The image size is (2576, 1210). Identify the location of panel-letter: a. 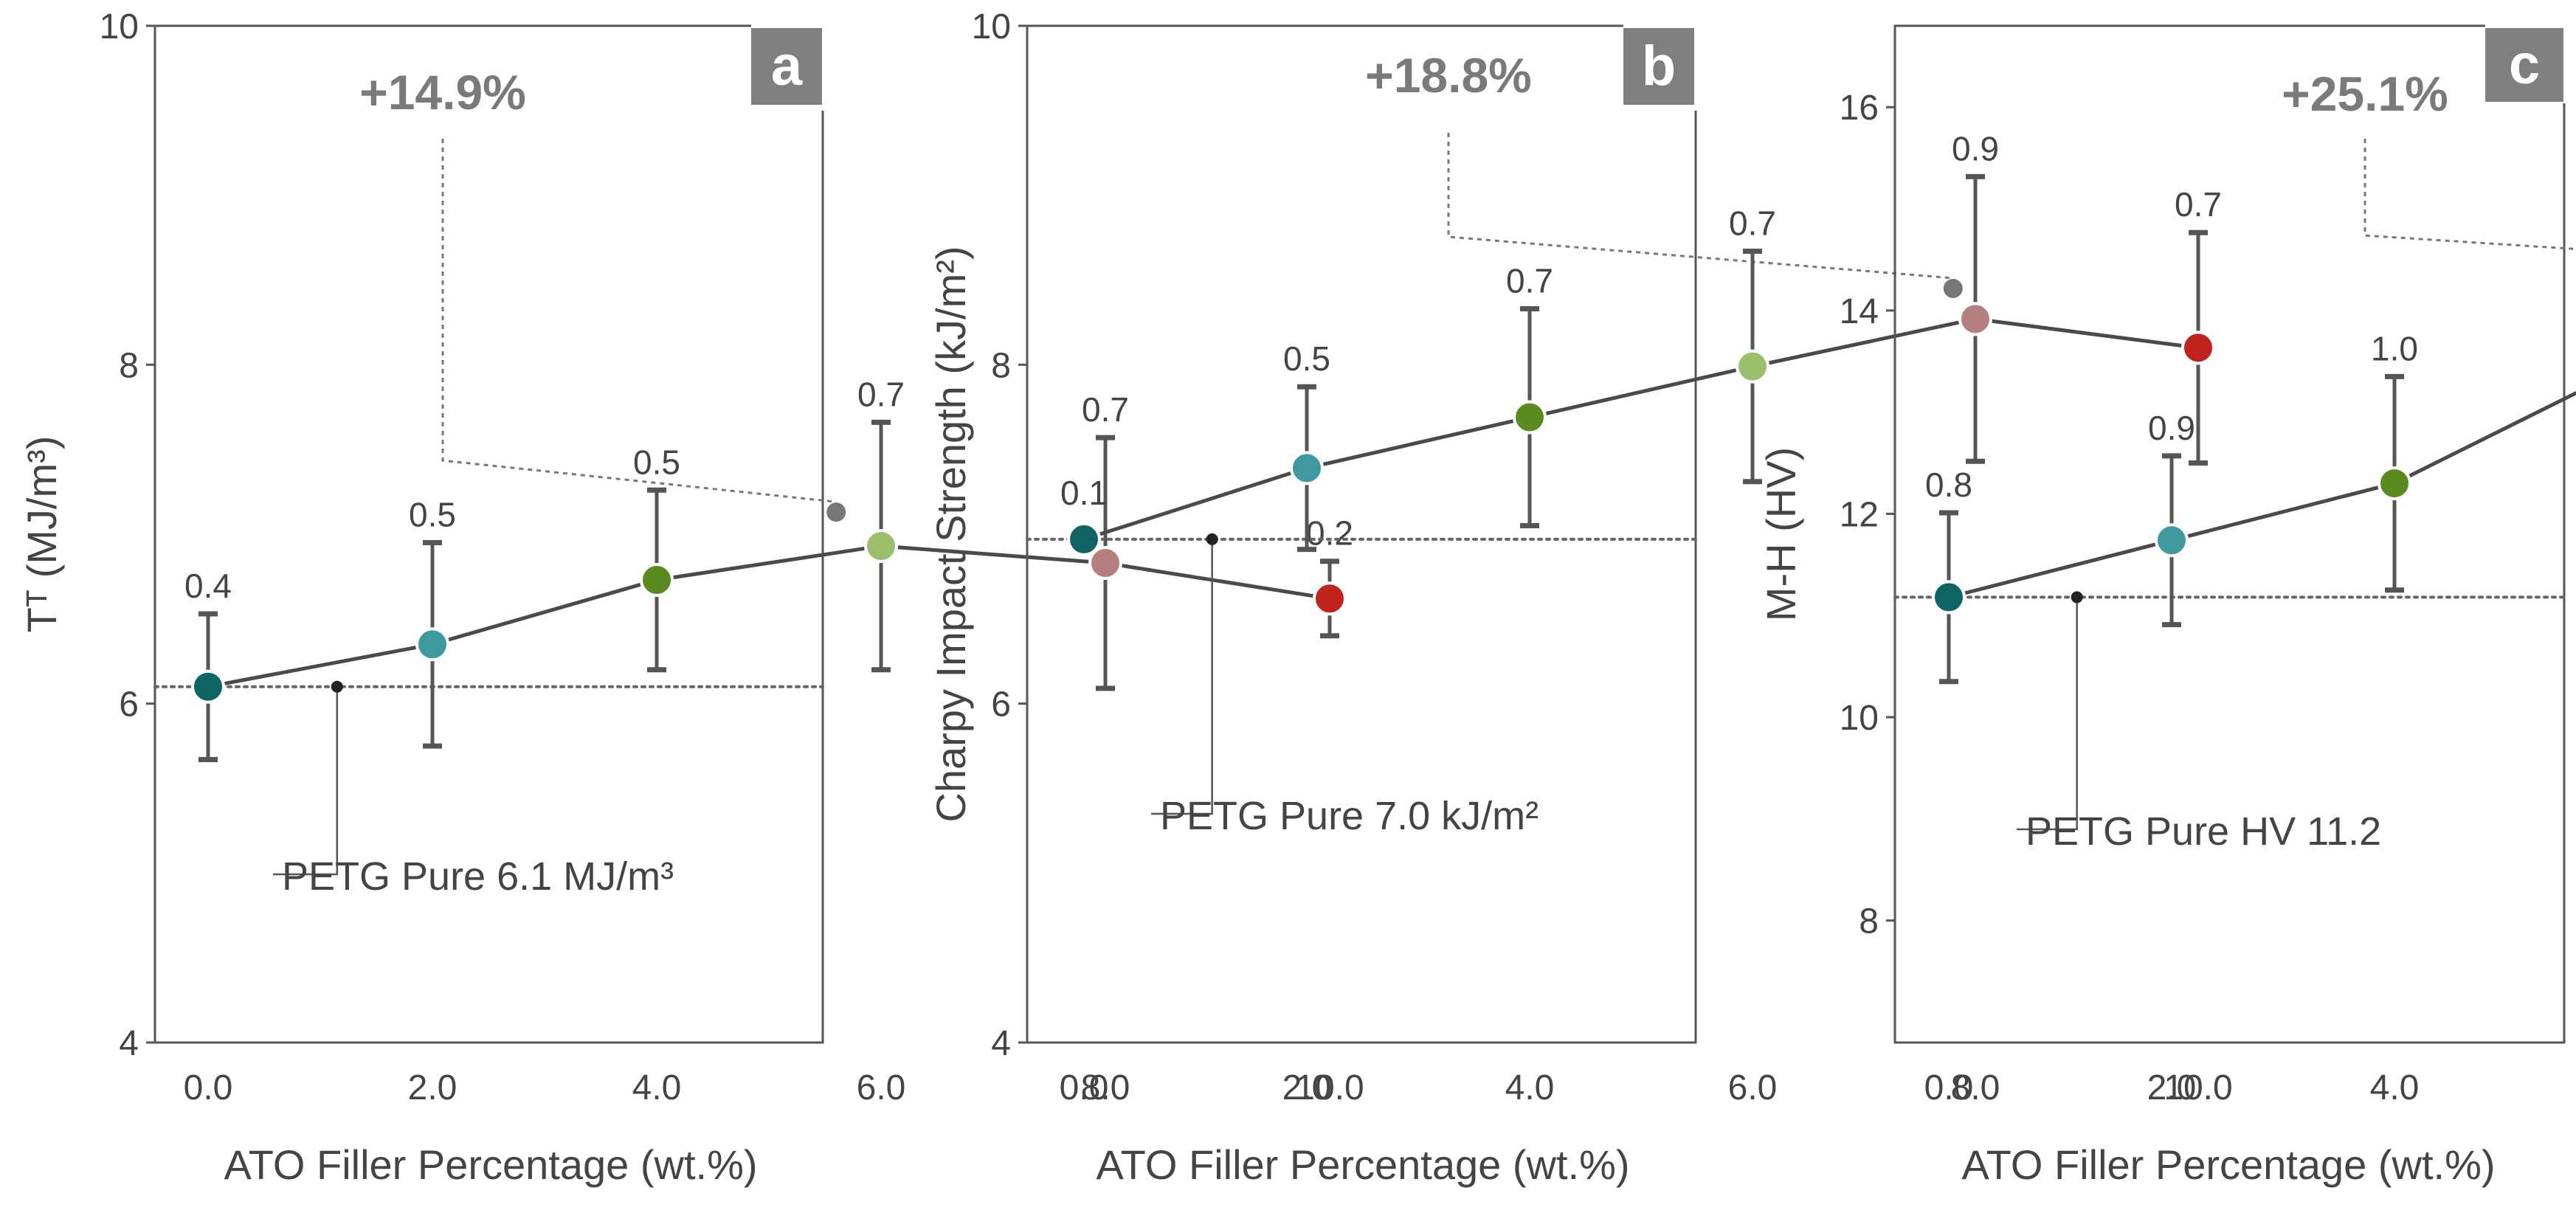
(787, 66).